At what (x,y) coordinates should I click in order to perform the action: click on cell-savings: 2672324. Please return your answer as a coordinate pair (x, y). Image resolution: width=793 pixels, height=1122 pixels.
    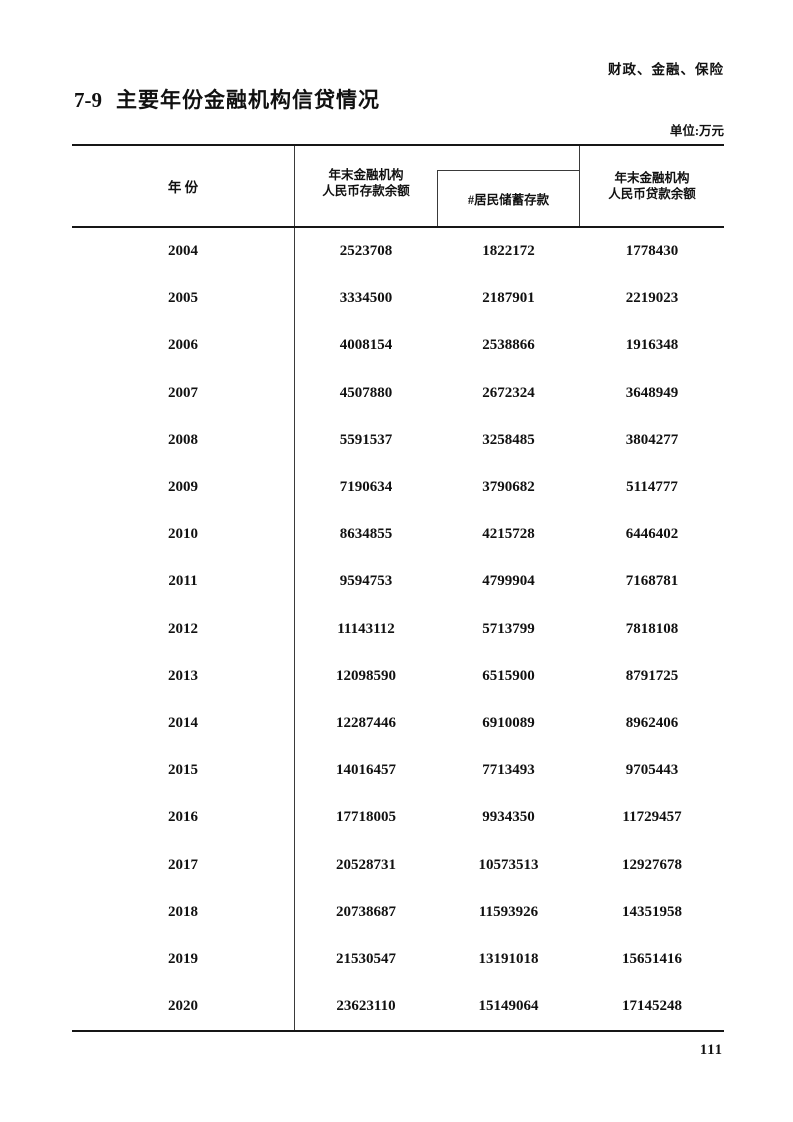
    Looking at the image, I should click on (508, 392).